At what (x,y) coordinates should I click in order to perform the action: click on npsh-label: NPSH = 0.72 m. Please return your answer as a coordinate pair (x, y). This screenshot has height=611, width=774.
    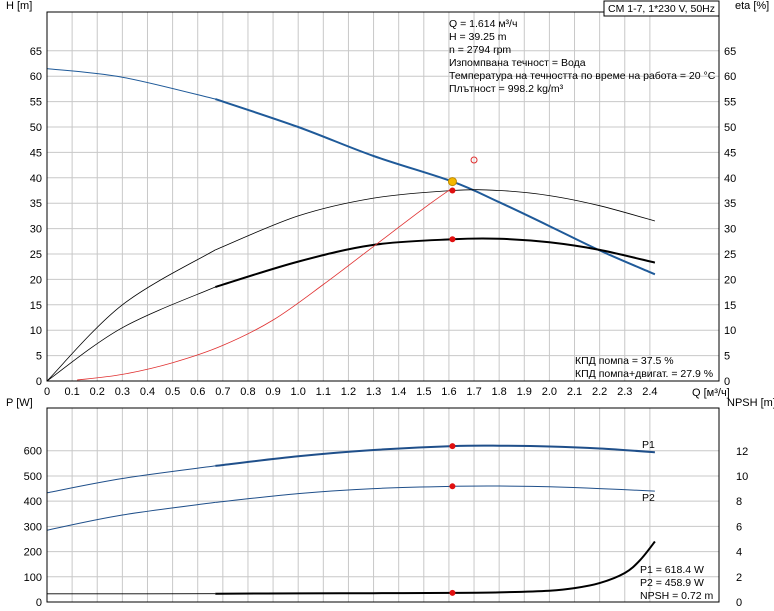
    Looking at the image, I should click on (676, 596).